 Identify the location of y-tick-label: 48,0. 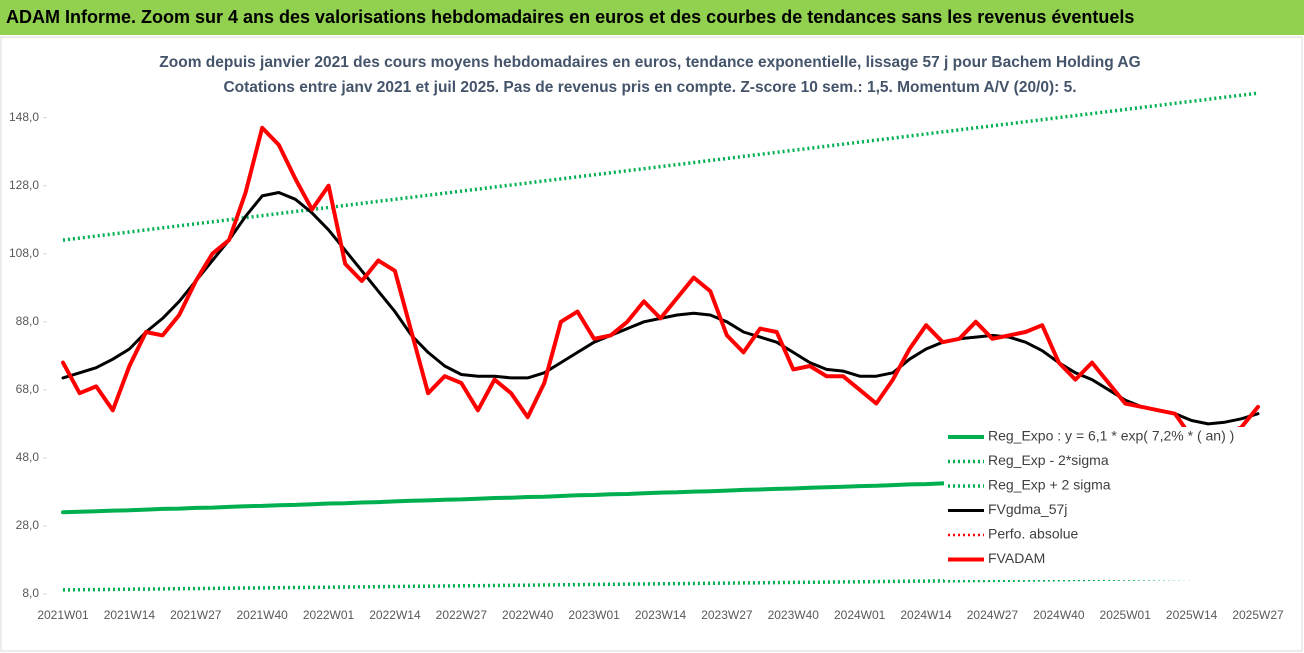
(28, 457).